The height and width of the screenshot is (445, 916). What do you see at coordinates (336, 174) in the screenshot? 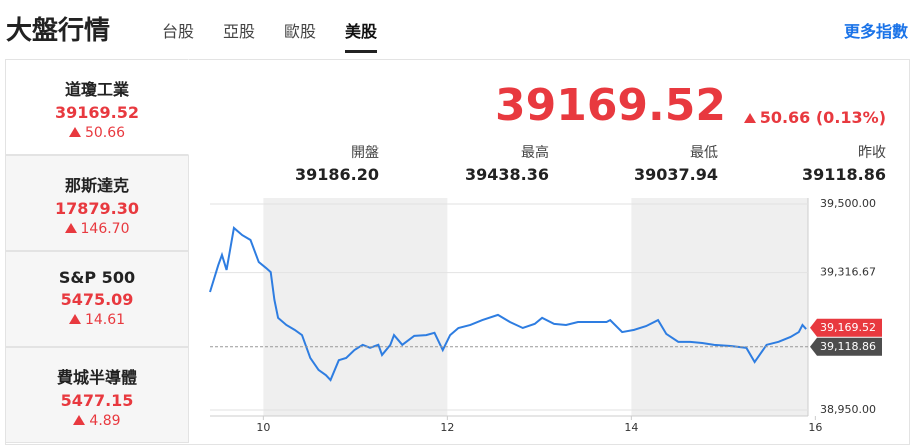
I see `stat-value: 39186.20` at bounding box center [336, 174].